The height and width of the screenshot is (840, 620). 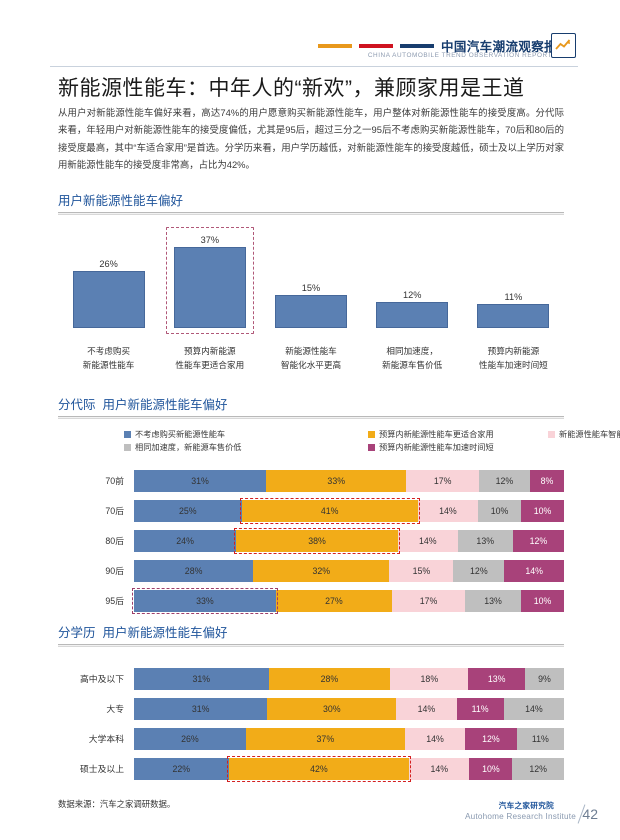 What do you see at coordinates (412, 295) in the screenshot?
I see `bar-value-label: 12%` at bounding box center [412, 295].